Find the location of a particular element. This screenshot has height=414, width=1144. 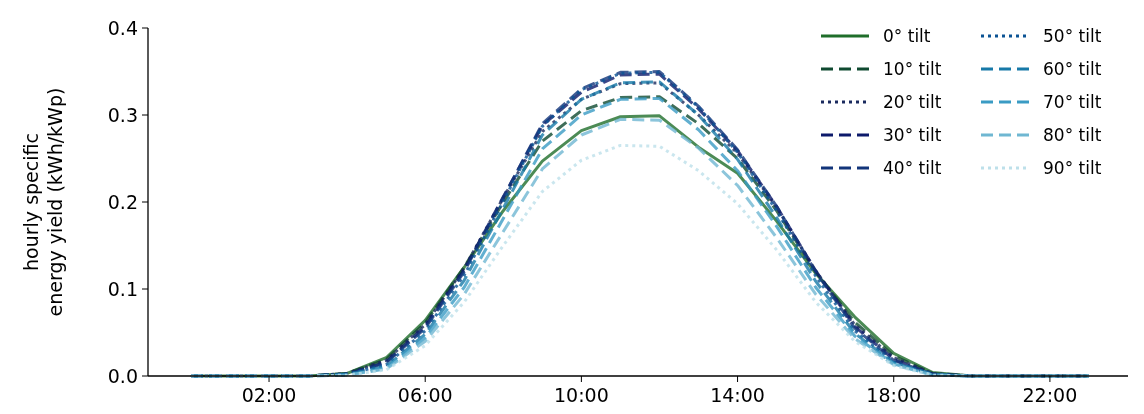

x-tick-label: 18:00 is located at coordinates (894, 395).